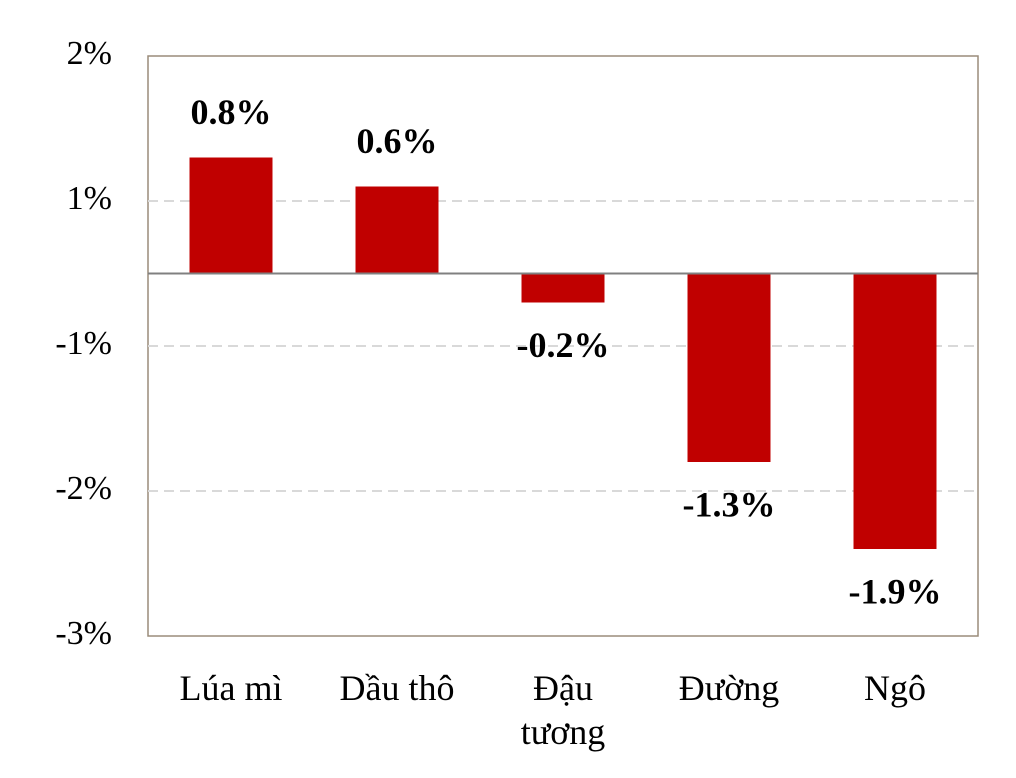 Image resolution: width=1016 pixels, height=778 pixels. Describe the element at coordinates (231, 688) in the screenshot. I see `x-tick-label: Lúa mì` at that location.